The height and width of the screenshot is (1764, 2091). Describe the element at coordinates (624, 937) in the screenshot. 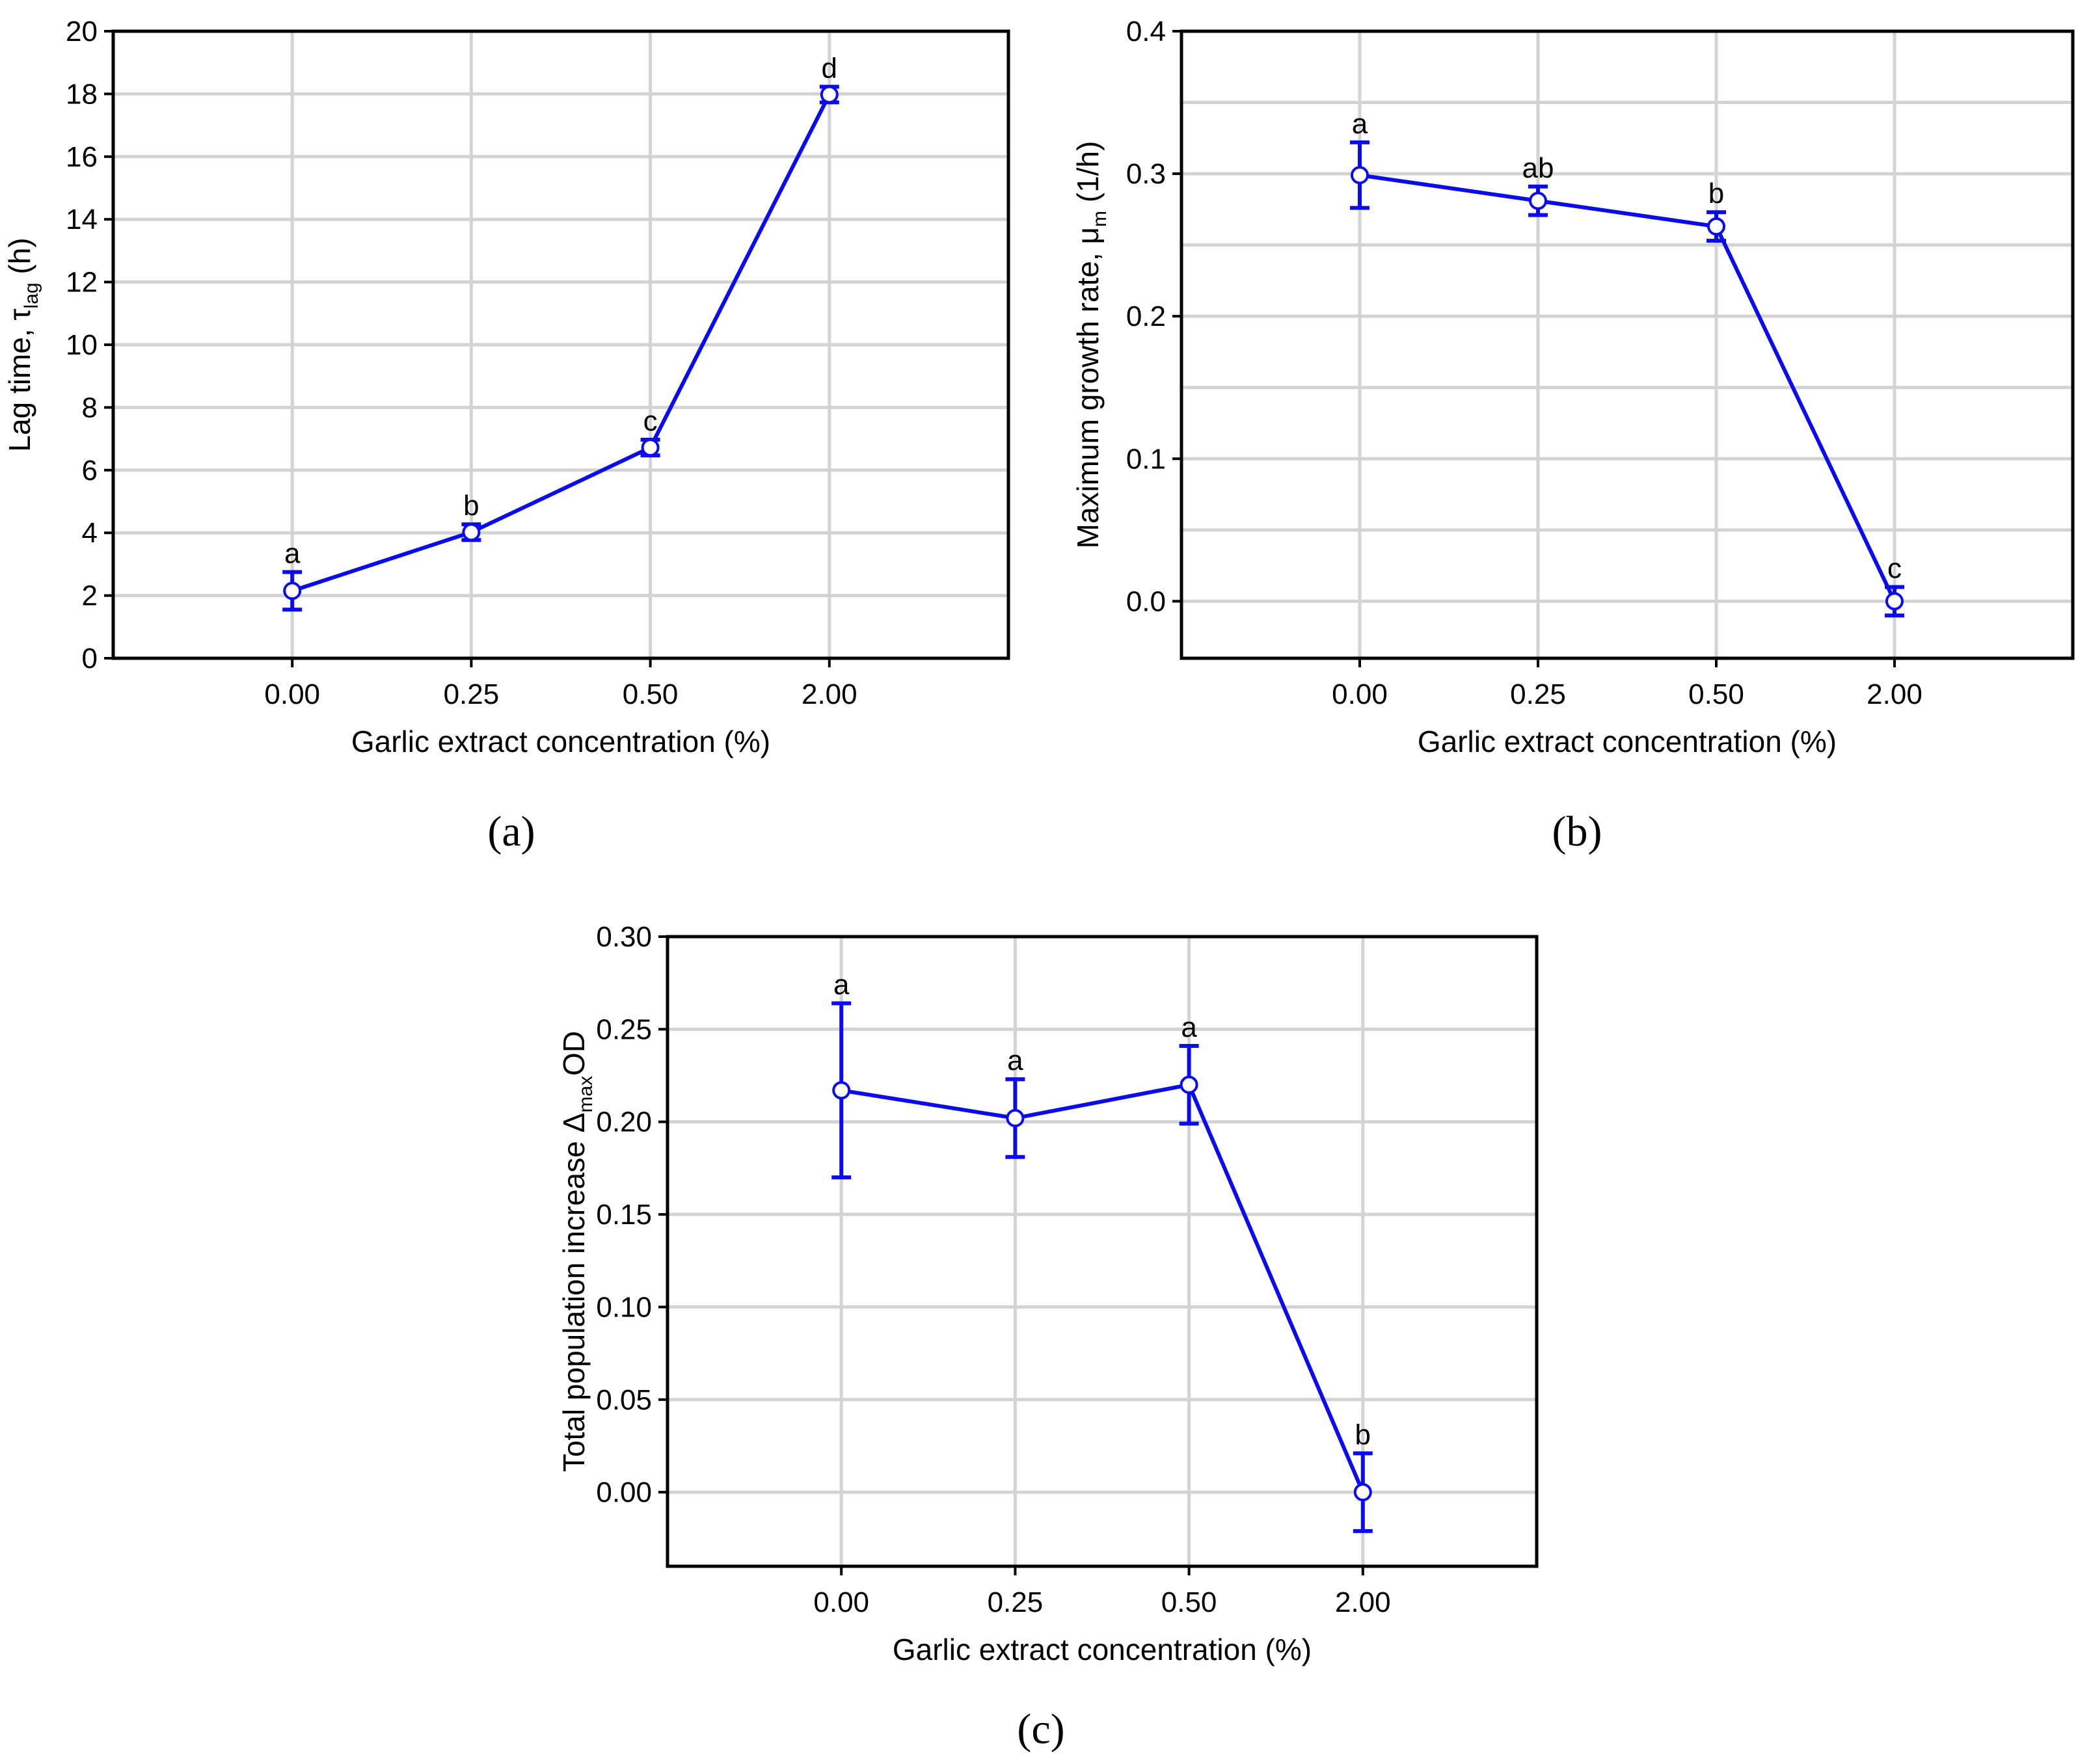

I see `y-tick-label: 0.30` at that location.